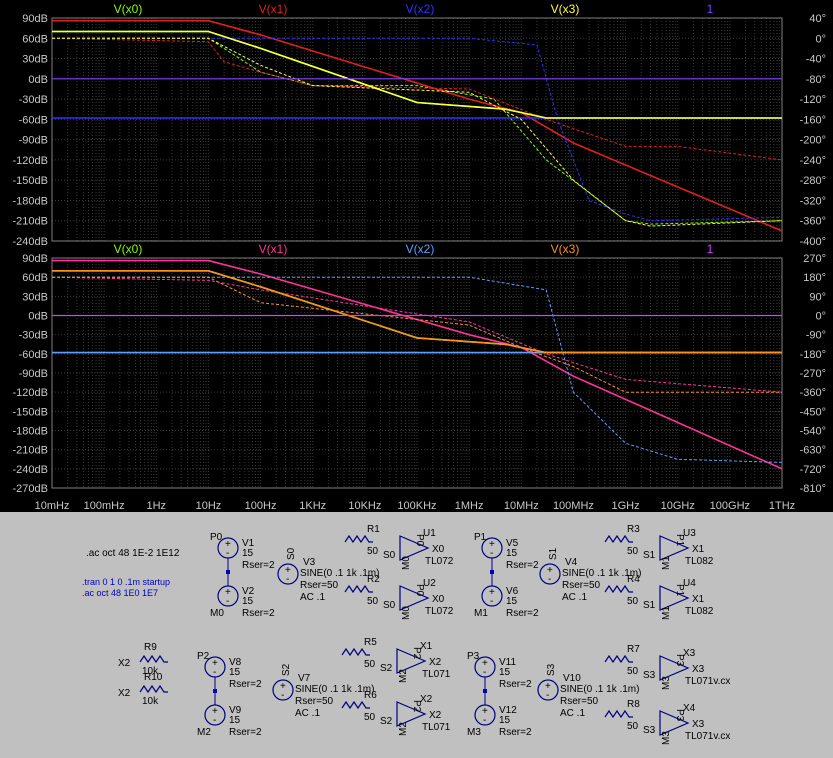 This screenshot has height=758, width=833. I want to click on supply-value-bottom: 15, so click(235, 720).